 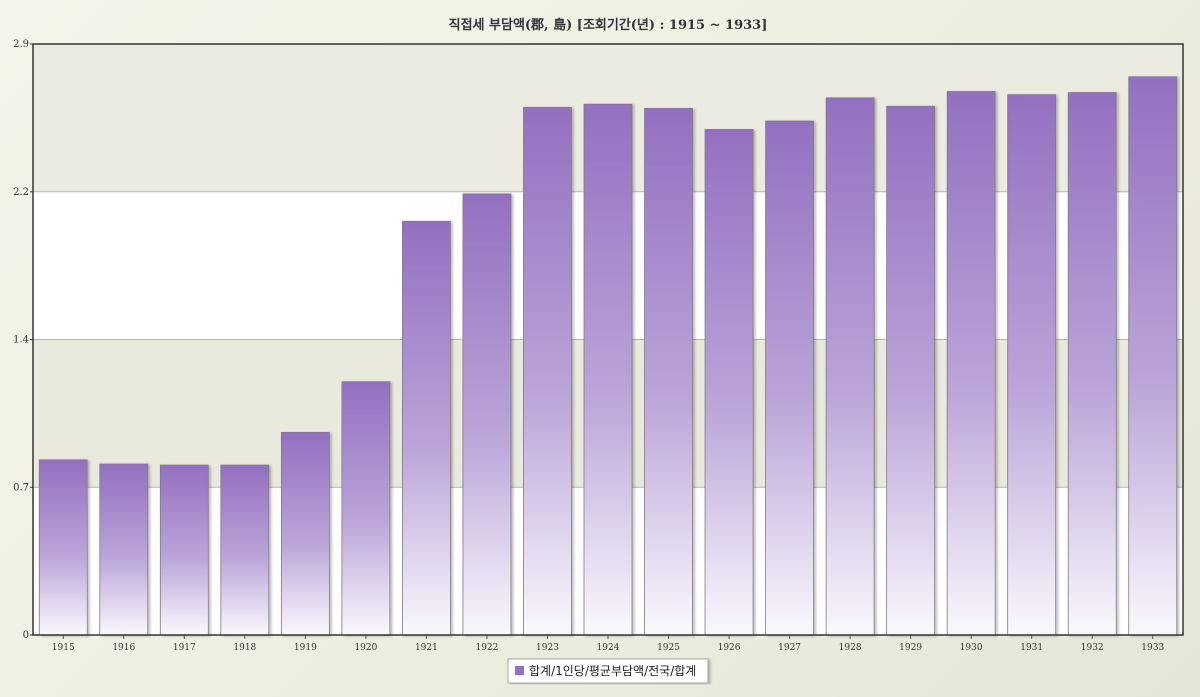 I want to click on bar-1921, so click(x=426, y=428).